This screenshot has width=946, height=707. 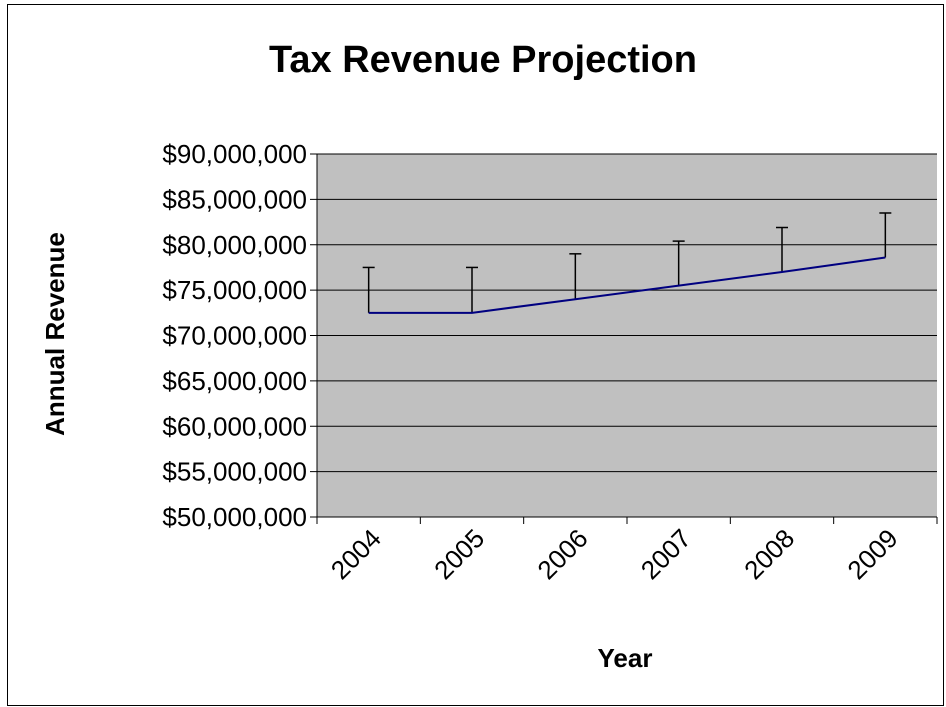 I want to click on x-tick-label: 2006, so click(x=562, y=554).